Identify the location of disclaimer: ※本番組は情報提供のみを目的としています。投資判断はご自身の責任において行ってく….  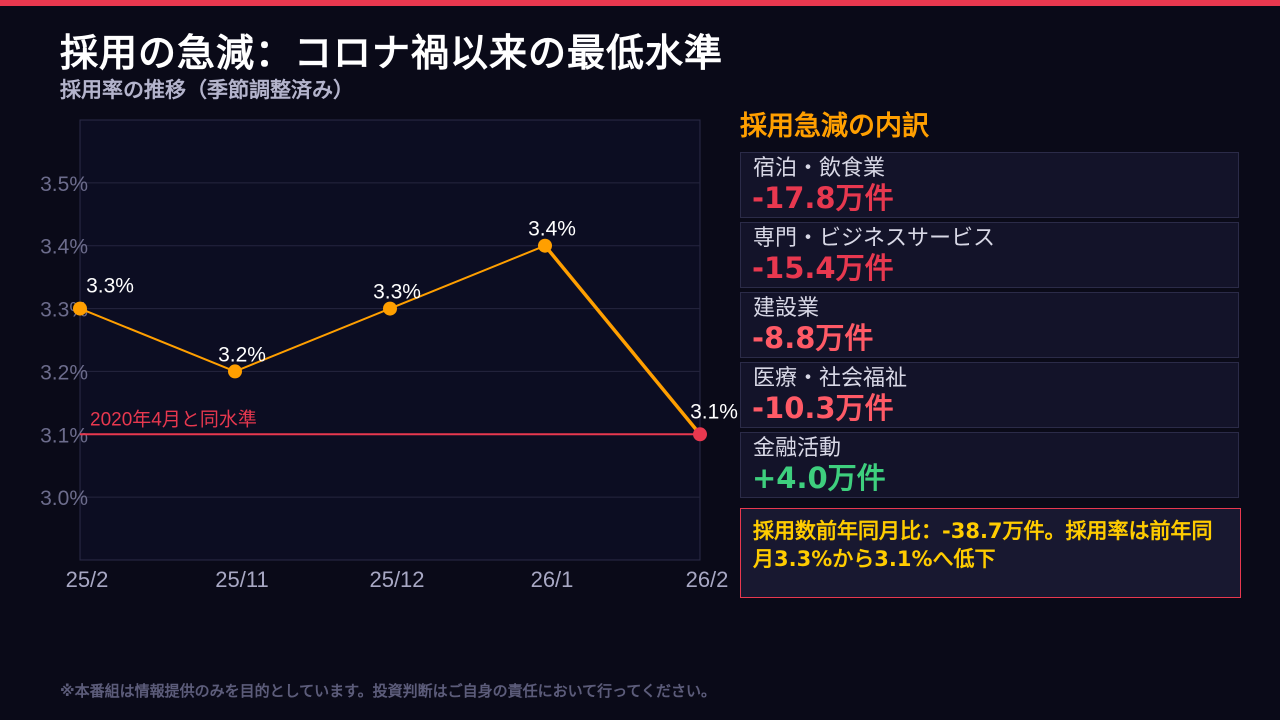
(388, 691).